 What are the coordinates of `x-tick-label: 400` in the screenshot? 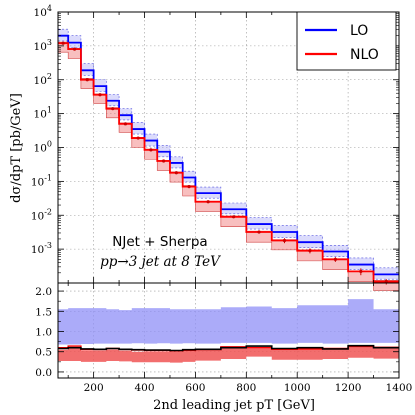 It's located at (144, 388).